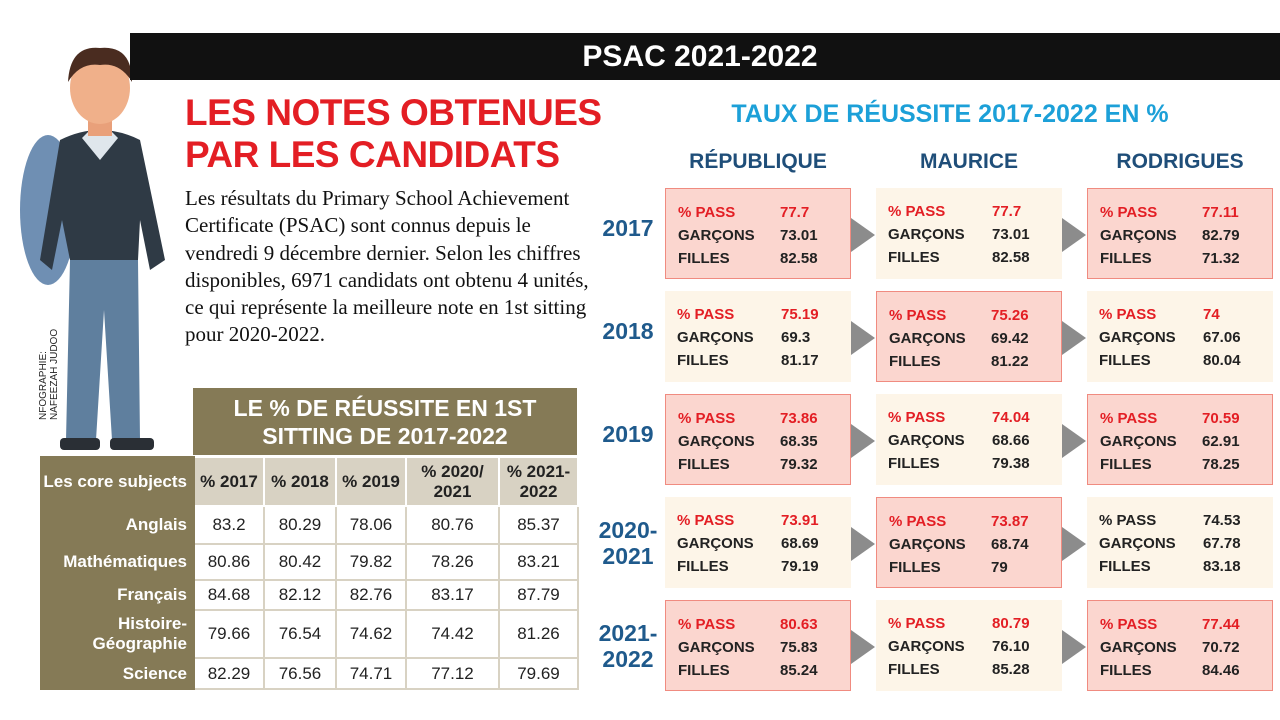 The image size is (1280, 720). What do you see at coordinates (758, 647) in the screenshot?
I see `boys-row: GARÇONS 75.83` at bounding box center [758, 647].